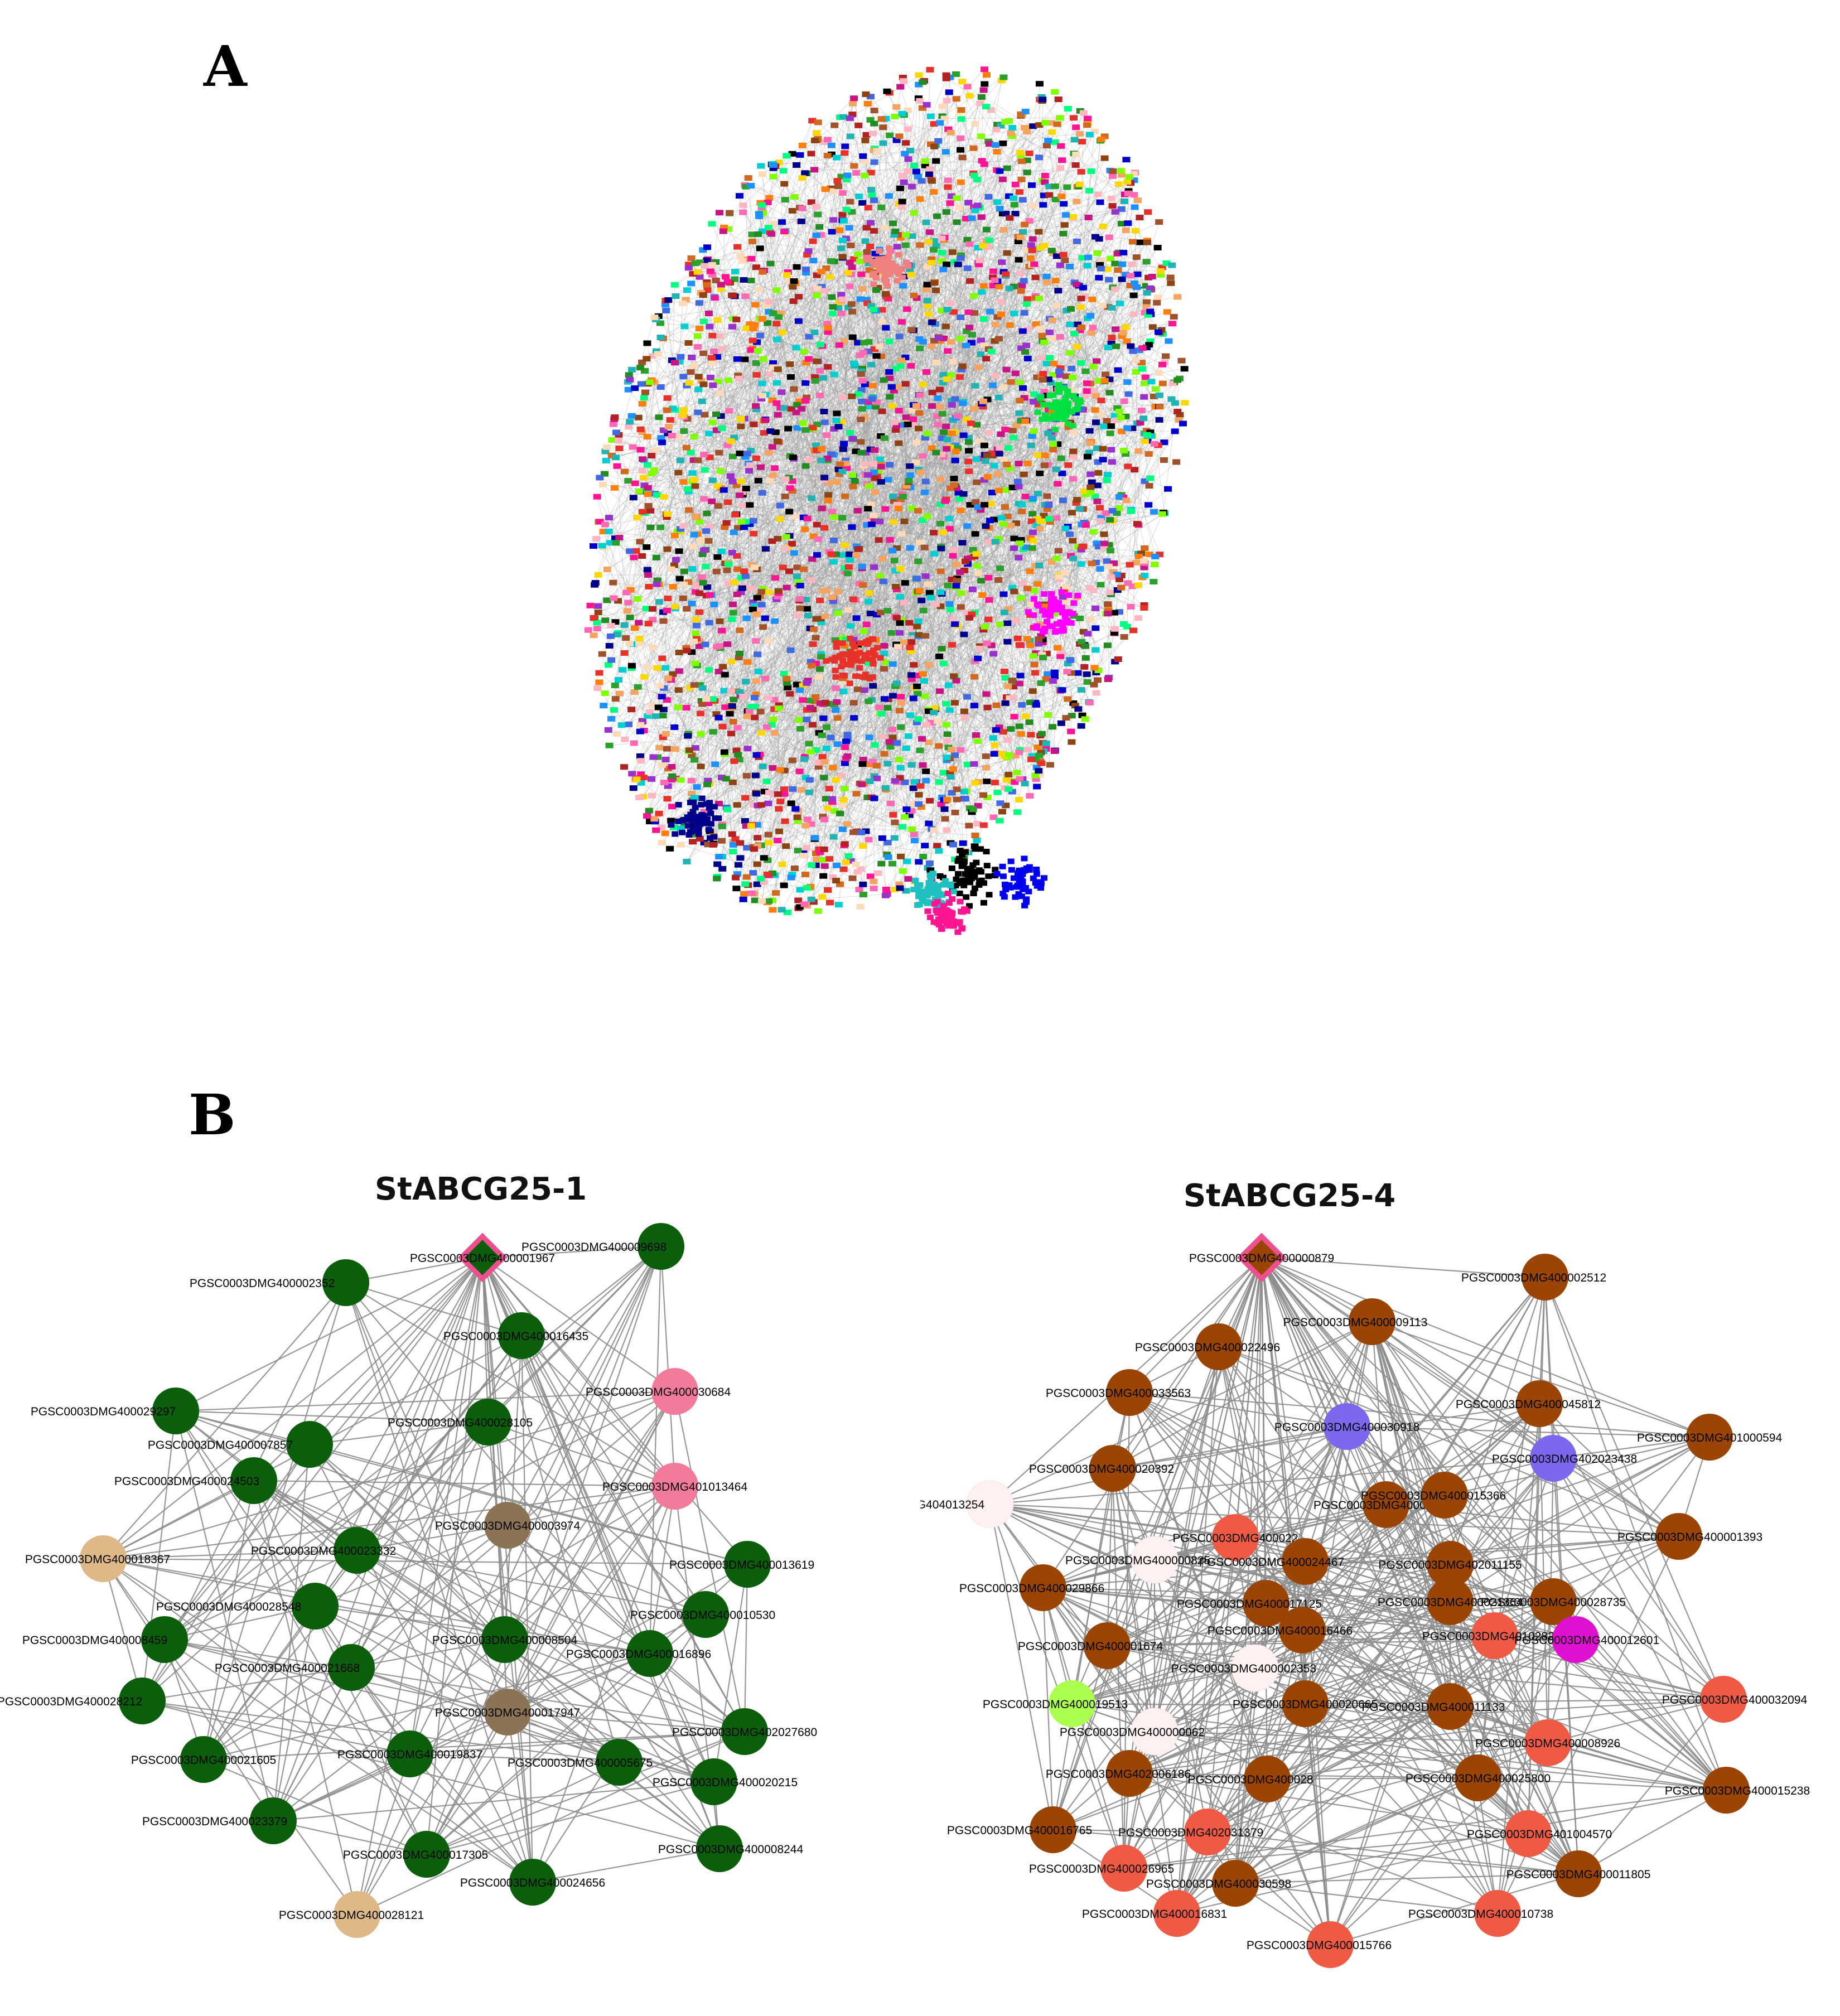 The width and height of the screenshot is (1840, 2016). I want to click on gene-node: PGSC0003DMG400022496, so click(1207, 1346).